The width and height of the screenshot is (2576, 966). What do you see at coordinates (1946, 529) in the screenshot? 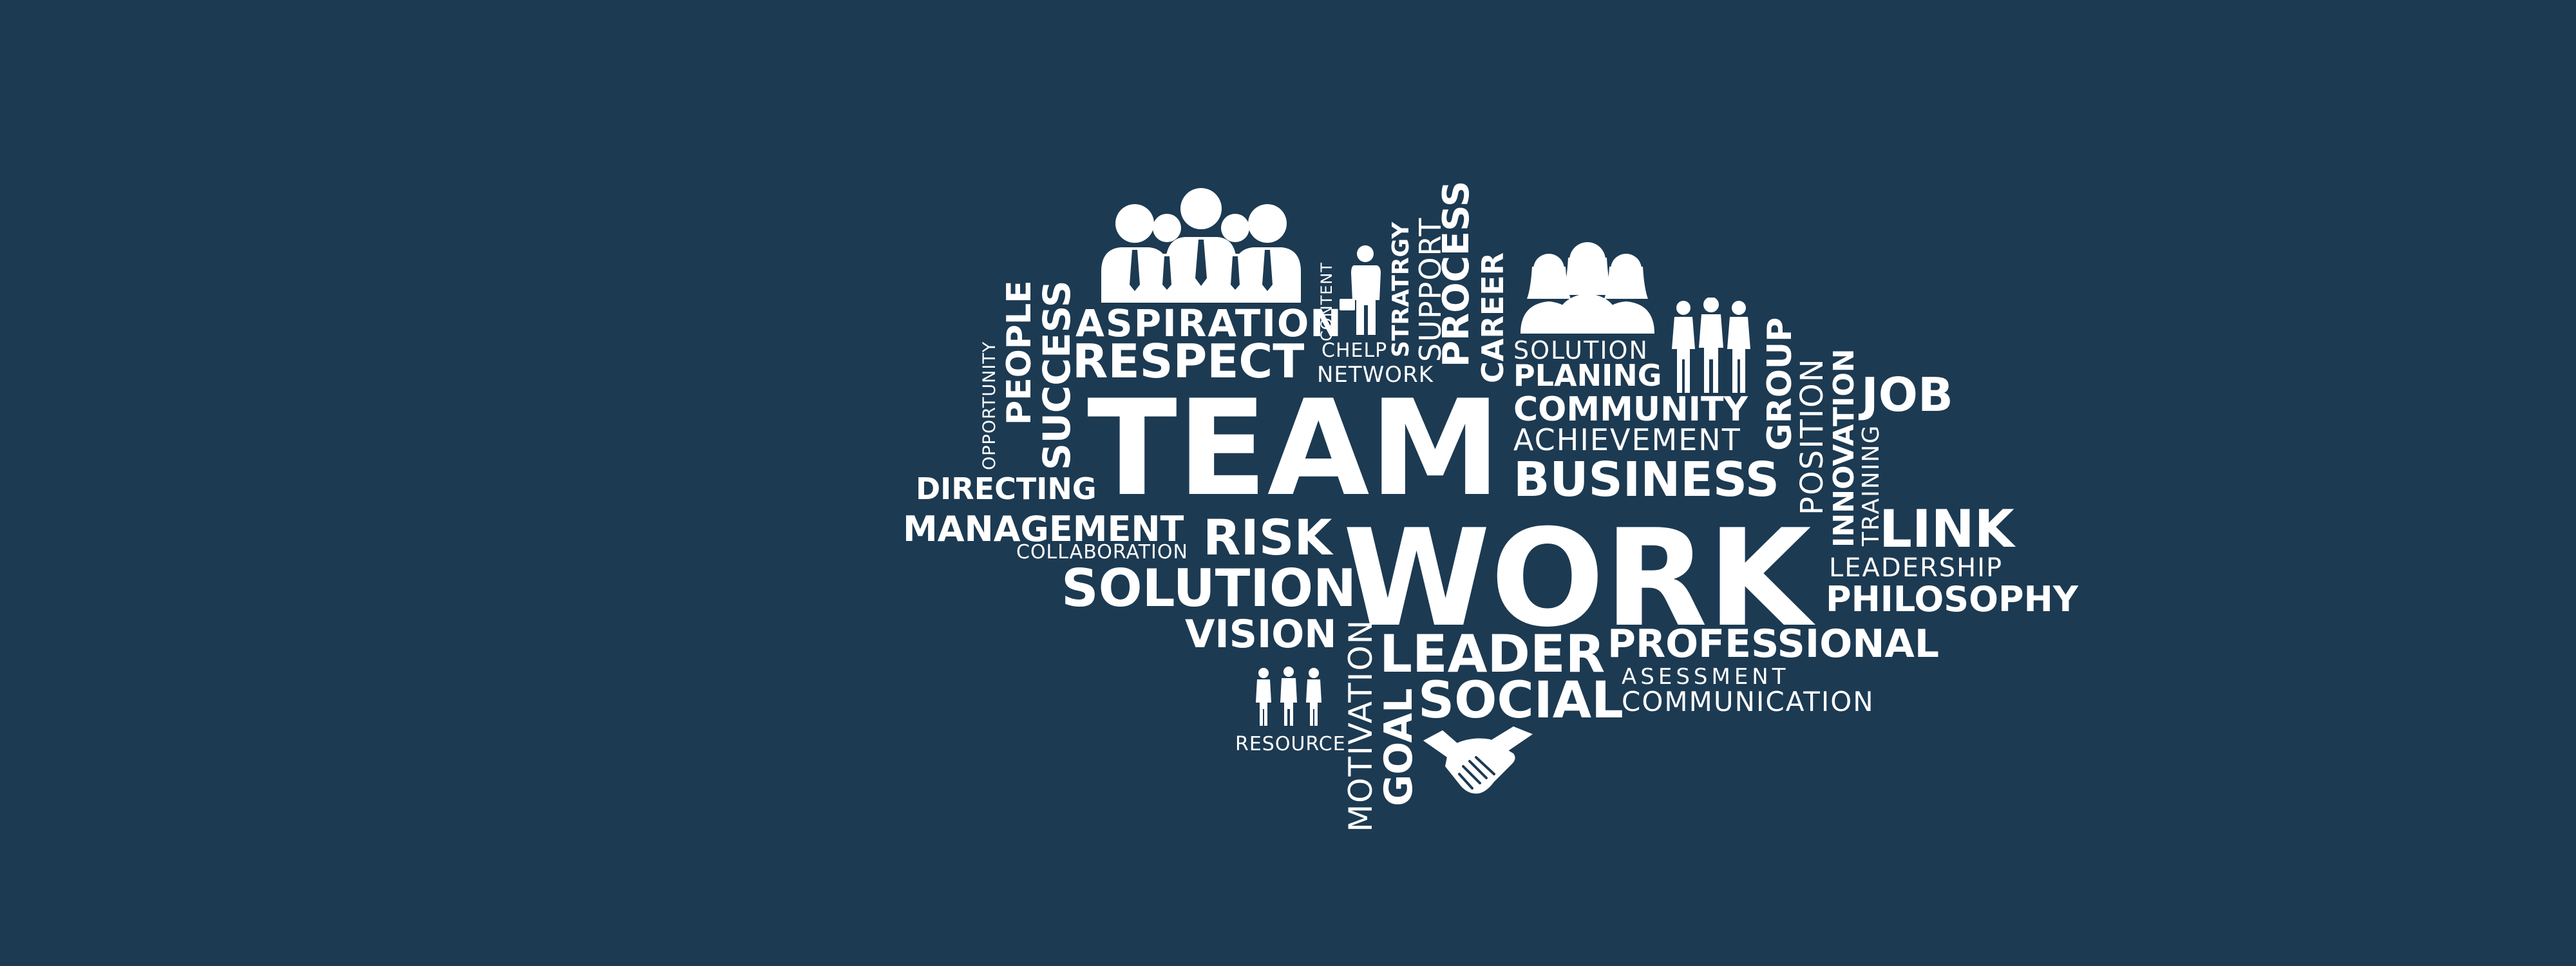
I see `word-link: LINK` at bounding box center [1946, 529].